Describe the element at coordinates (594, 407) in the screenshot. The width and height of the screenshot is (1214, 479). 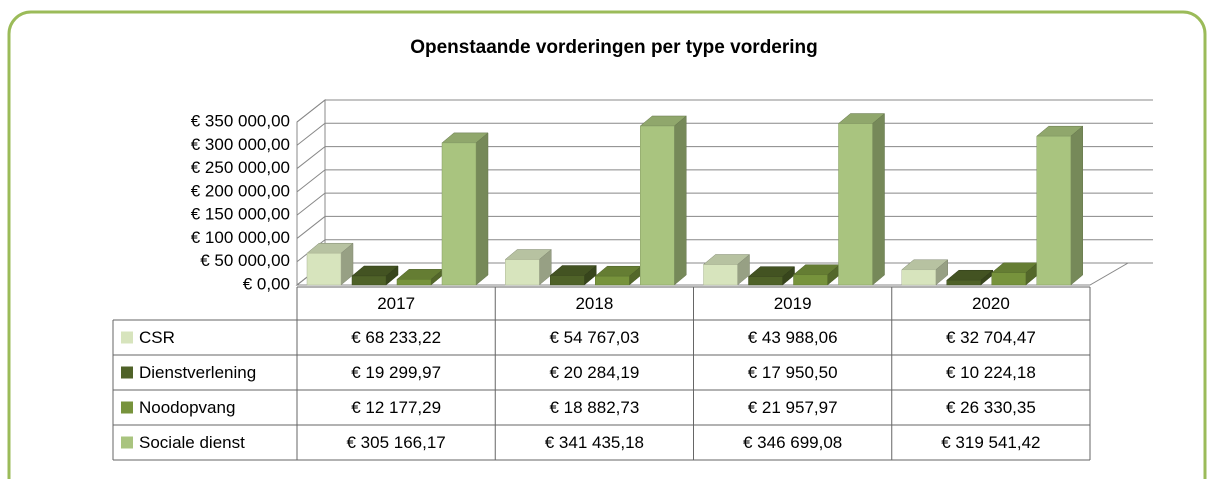
I see `table-value: € 18 882,73` at that location.